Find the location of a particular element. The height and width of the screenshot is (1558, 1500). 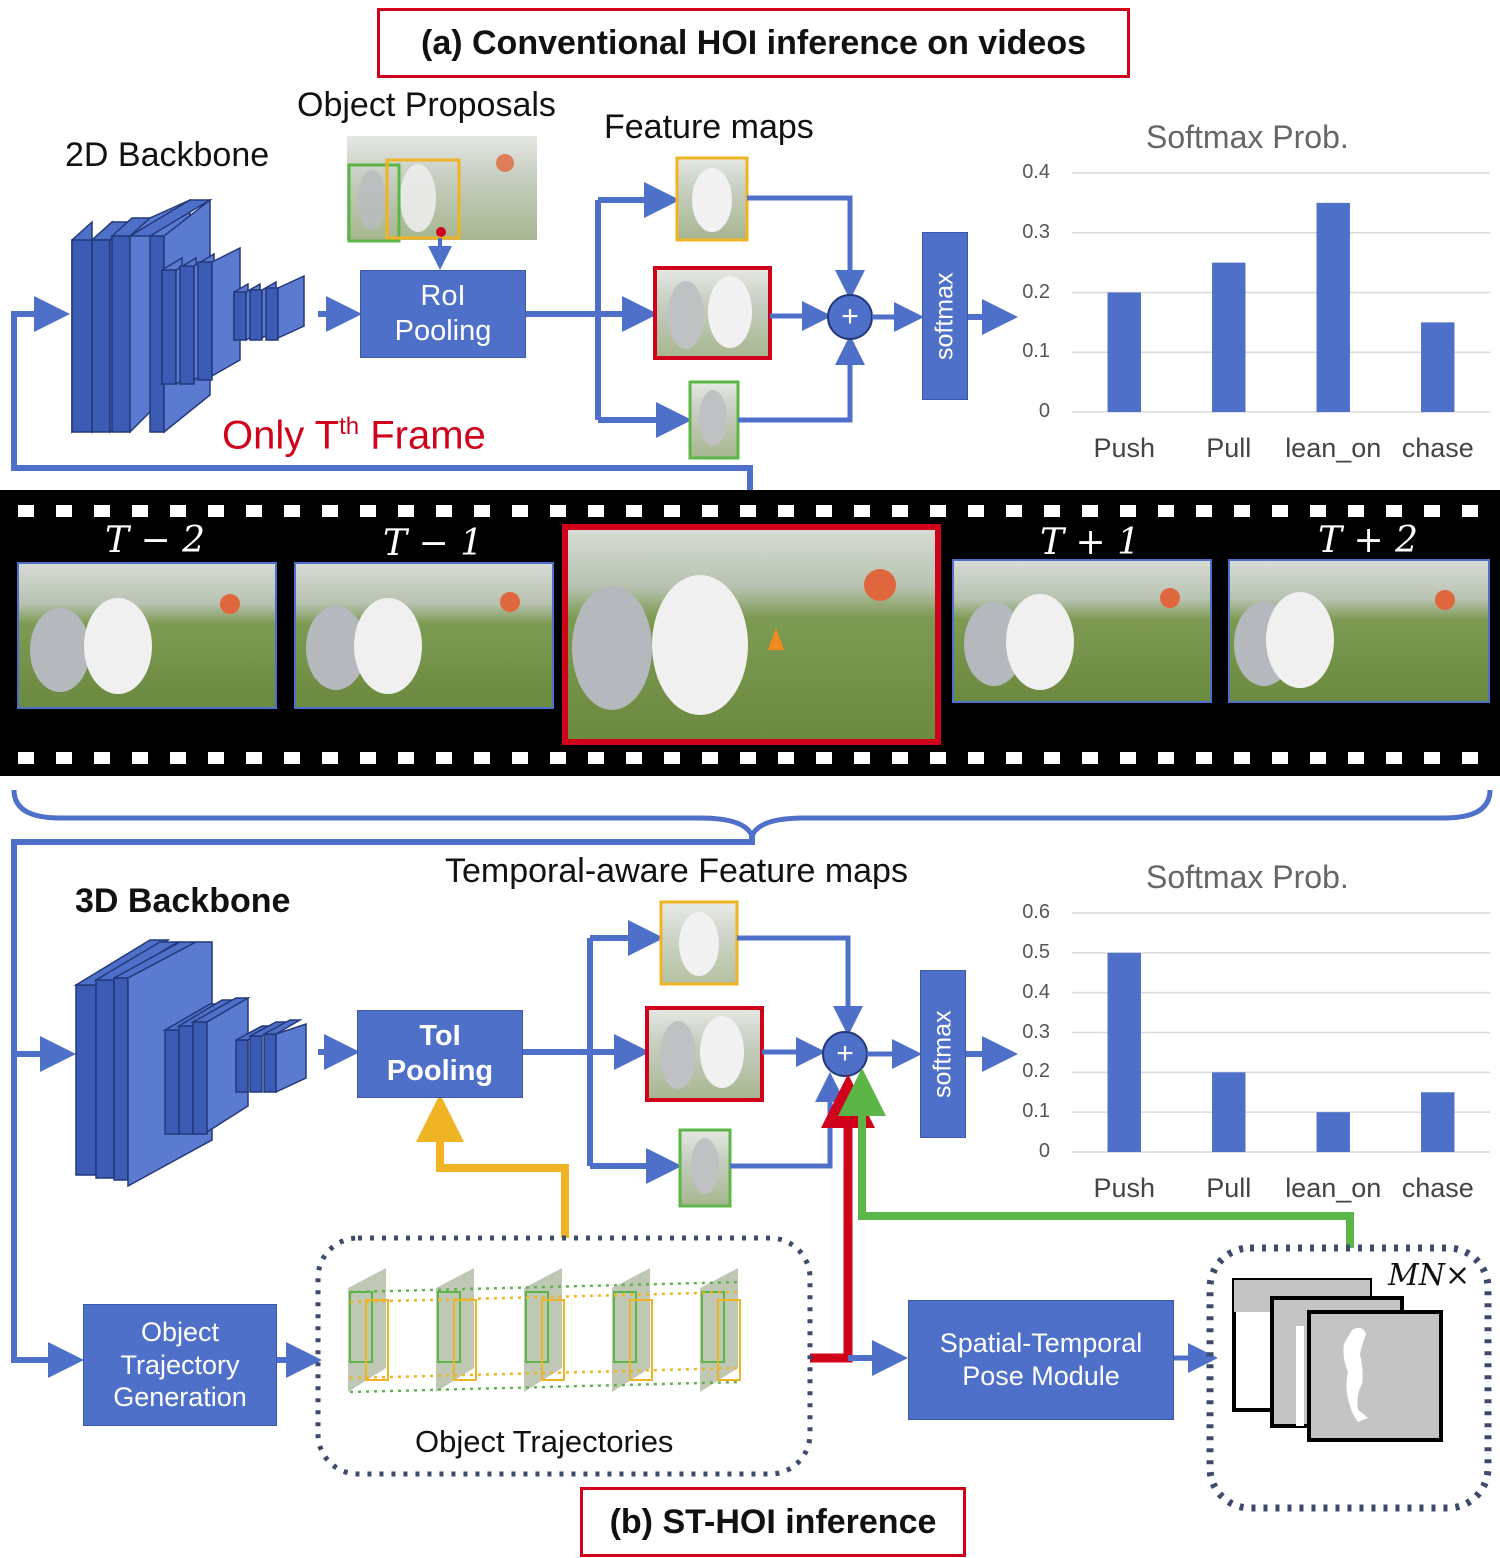

toi-pooling-box: ToI Pooling is located at coordinates (440, 1054).